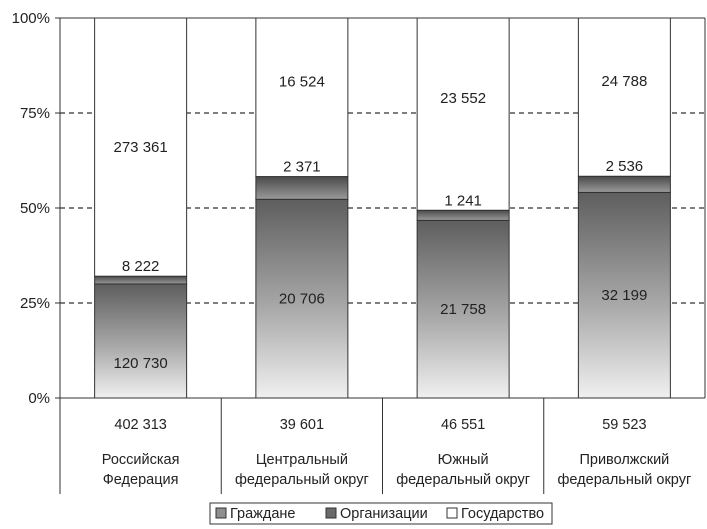  What do you see at coordinates (141, 363) in the screenshot?
I see `data-label-citizens: 120 730` at bounding box center [141, 363].